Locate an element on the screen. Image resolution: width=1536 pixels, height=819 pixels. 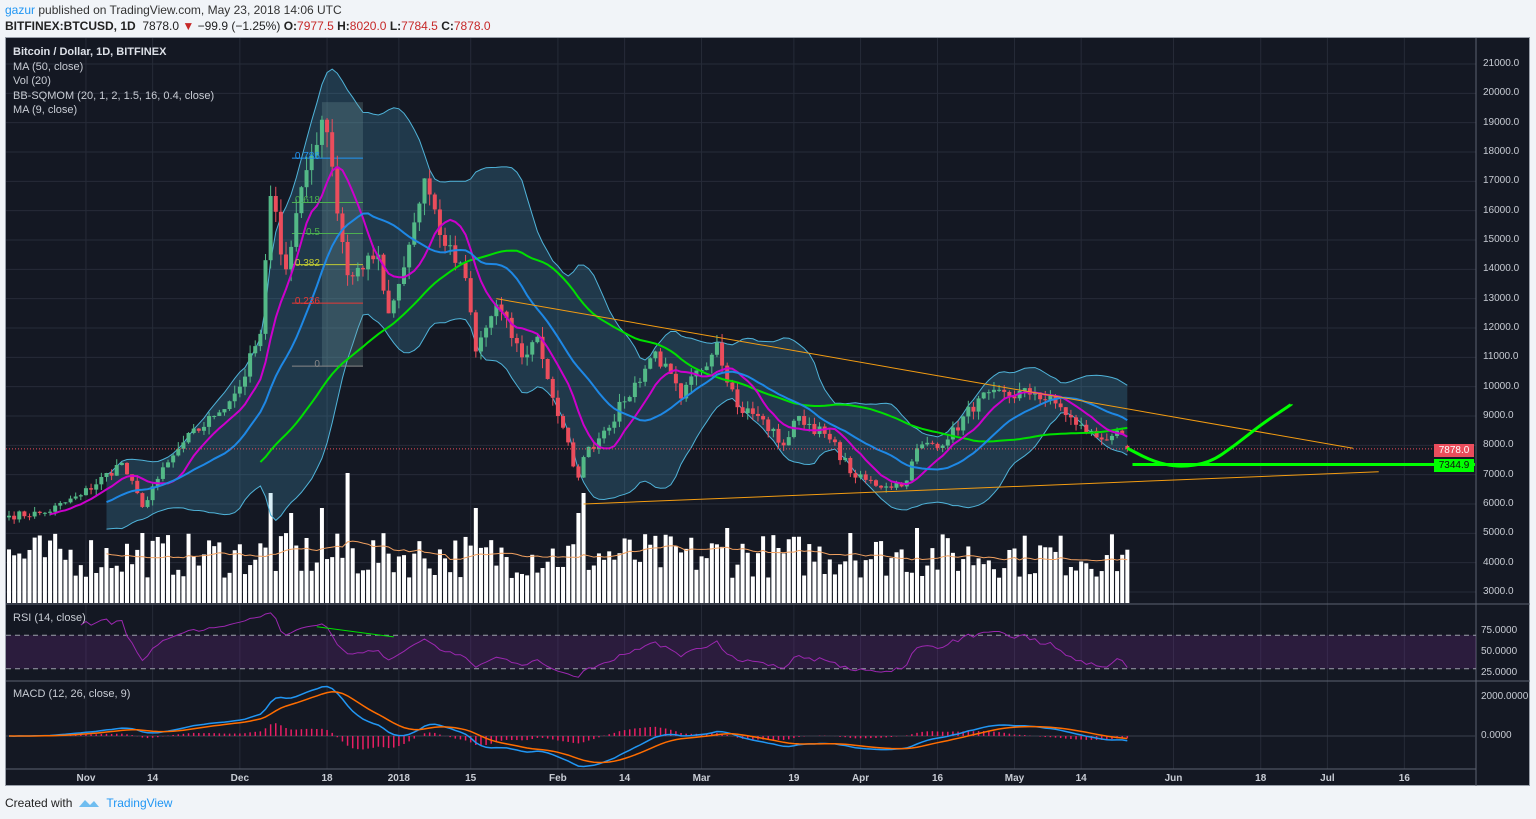
fib-level-label: 0 is located at coordinates (317, 365).